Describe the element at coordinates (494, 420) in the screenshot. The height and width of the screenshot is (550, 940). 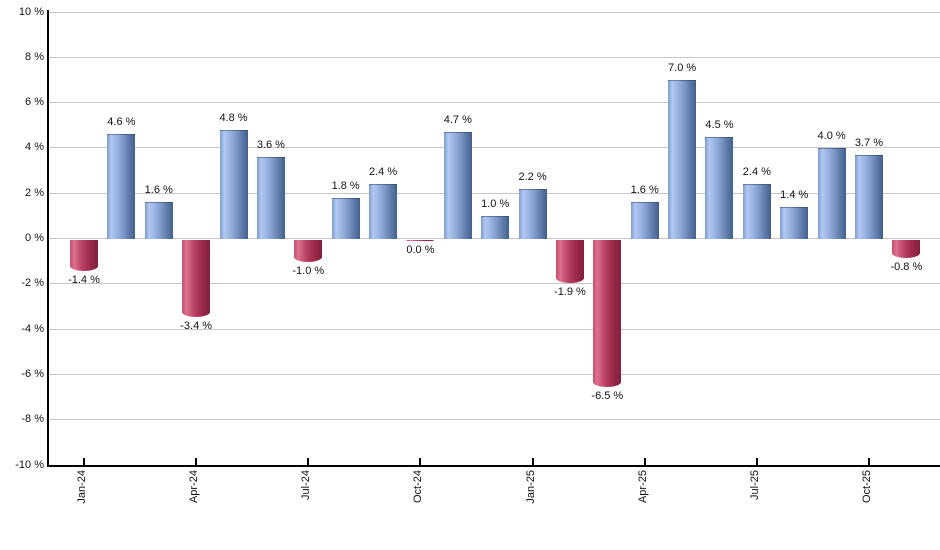
I see `gridline--8` at that location.